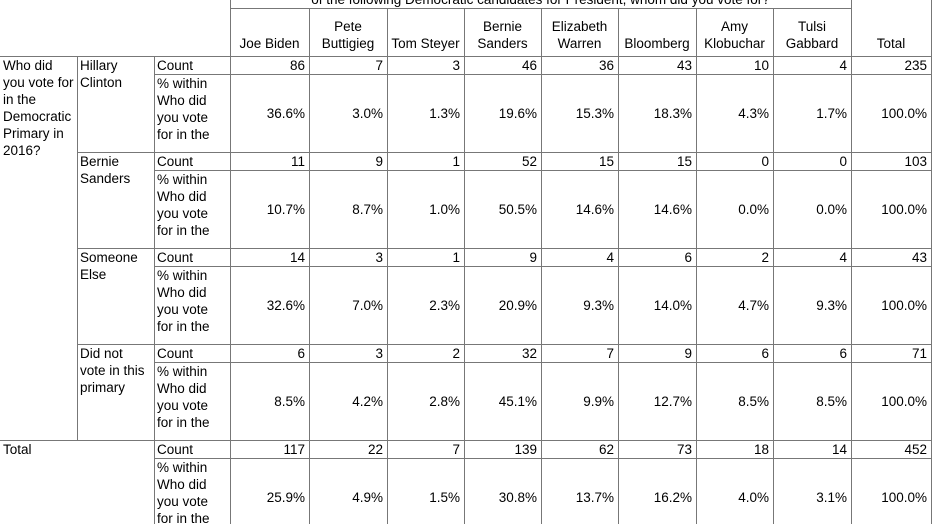 This screenshot has width=932, height=524. What do you see at coordinates (891, 353) in the screenshot?
I see `count-cell: 71` at bounding box center [891, 353].